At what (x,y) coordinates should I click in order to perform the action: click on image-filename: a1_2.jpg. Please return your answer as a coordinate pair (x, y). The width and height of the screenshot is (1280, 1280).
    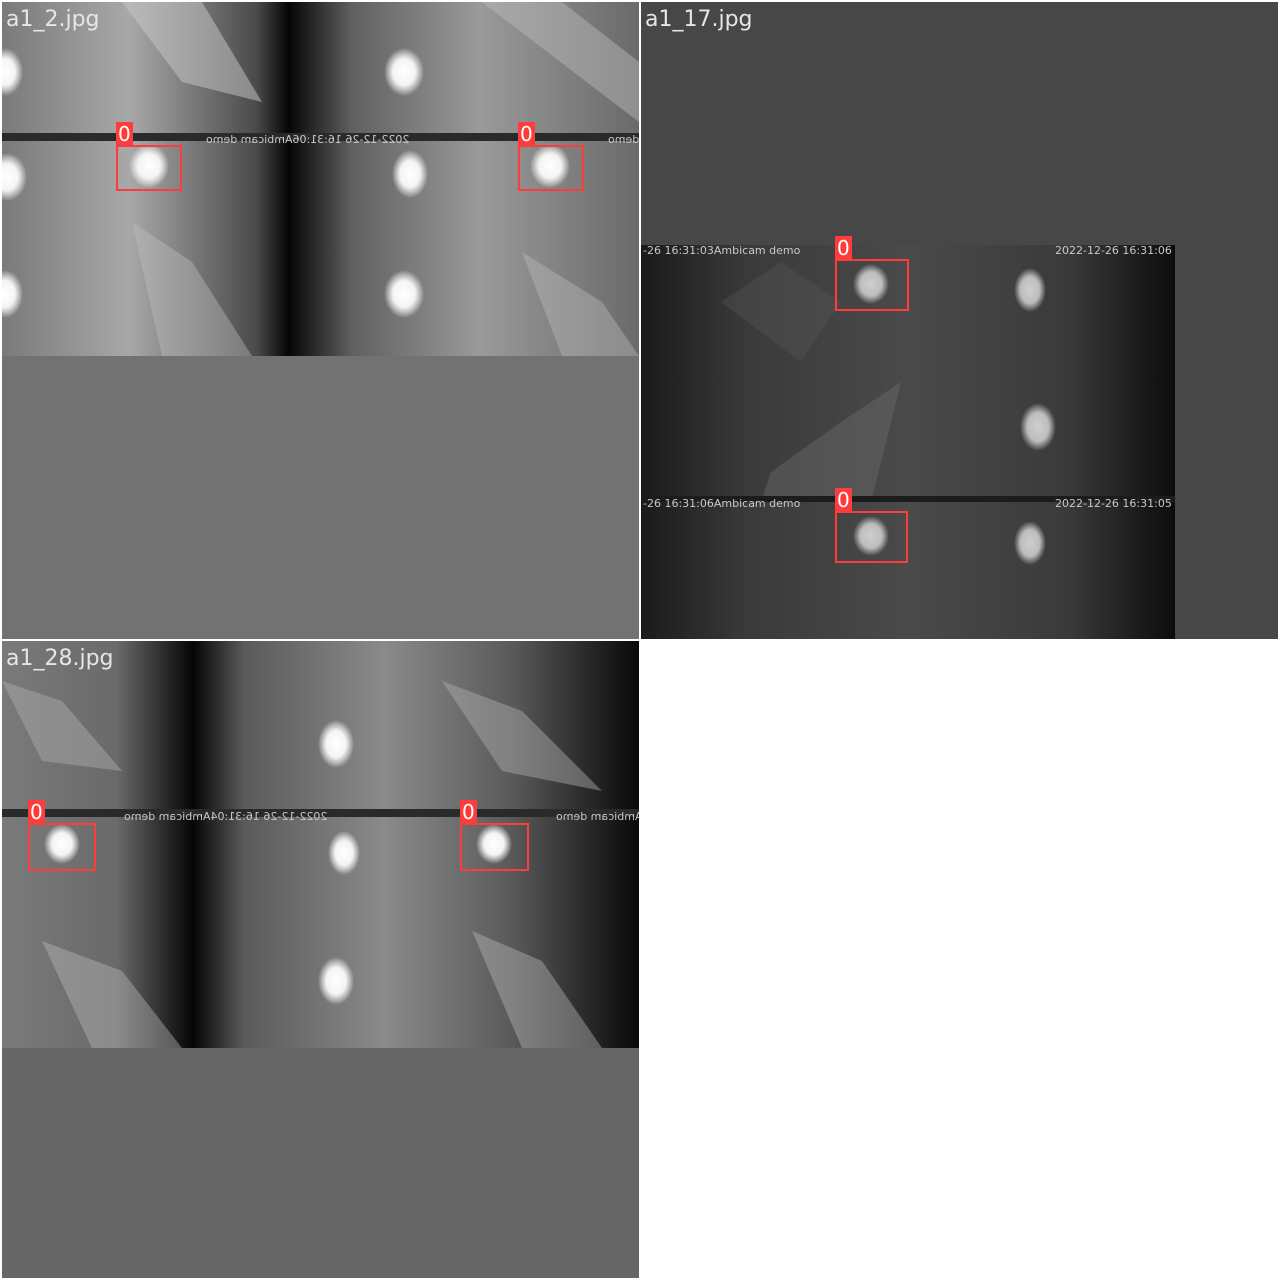
    Looking at the image, I should click on (53, 19).